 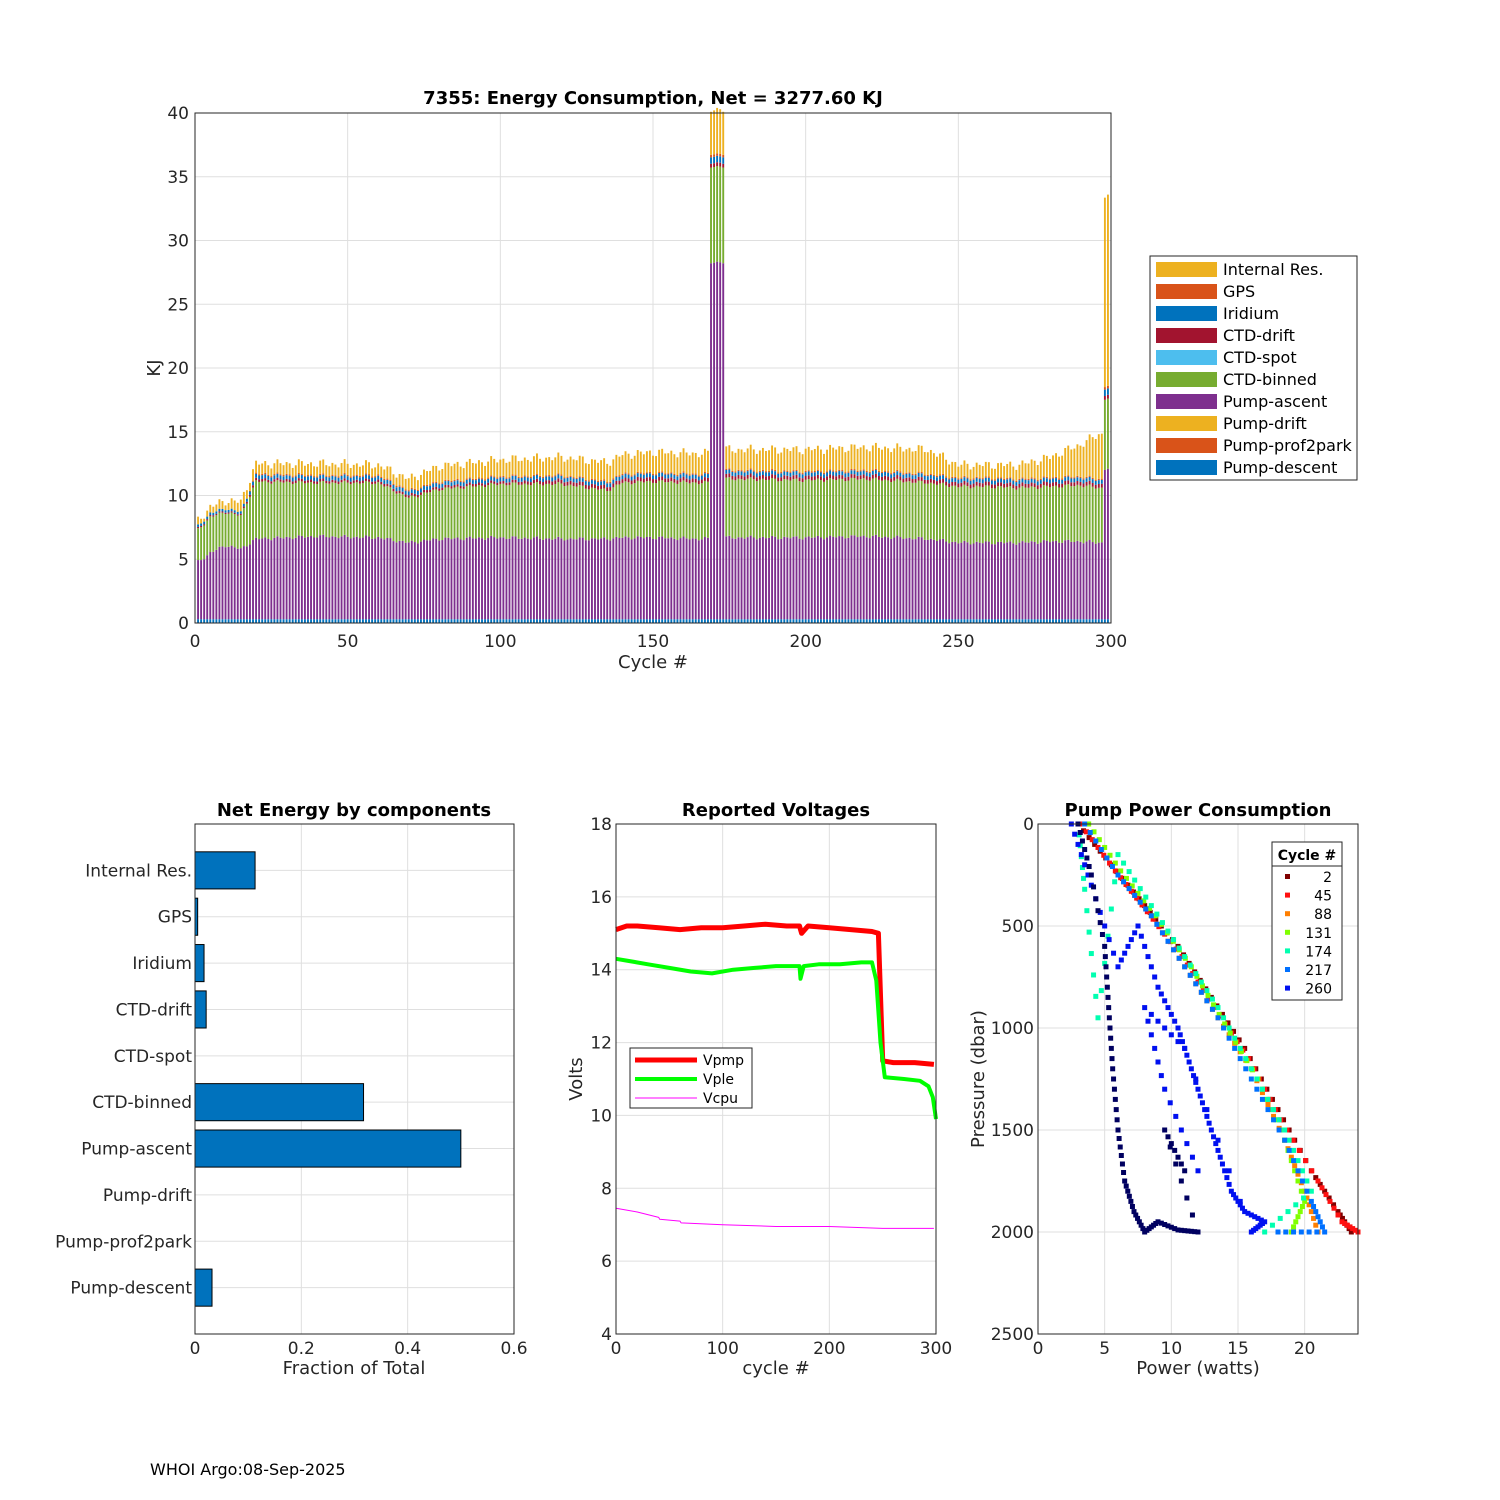 What do you see at coordinates (1287, 914) in the screenshot?
I see `pump-legend-marker` at bounding box center [1287, 914].